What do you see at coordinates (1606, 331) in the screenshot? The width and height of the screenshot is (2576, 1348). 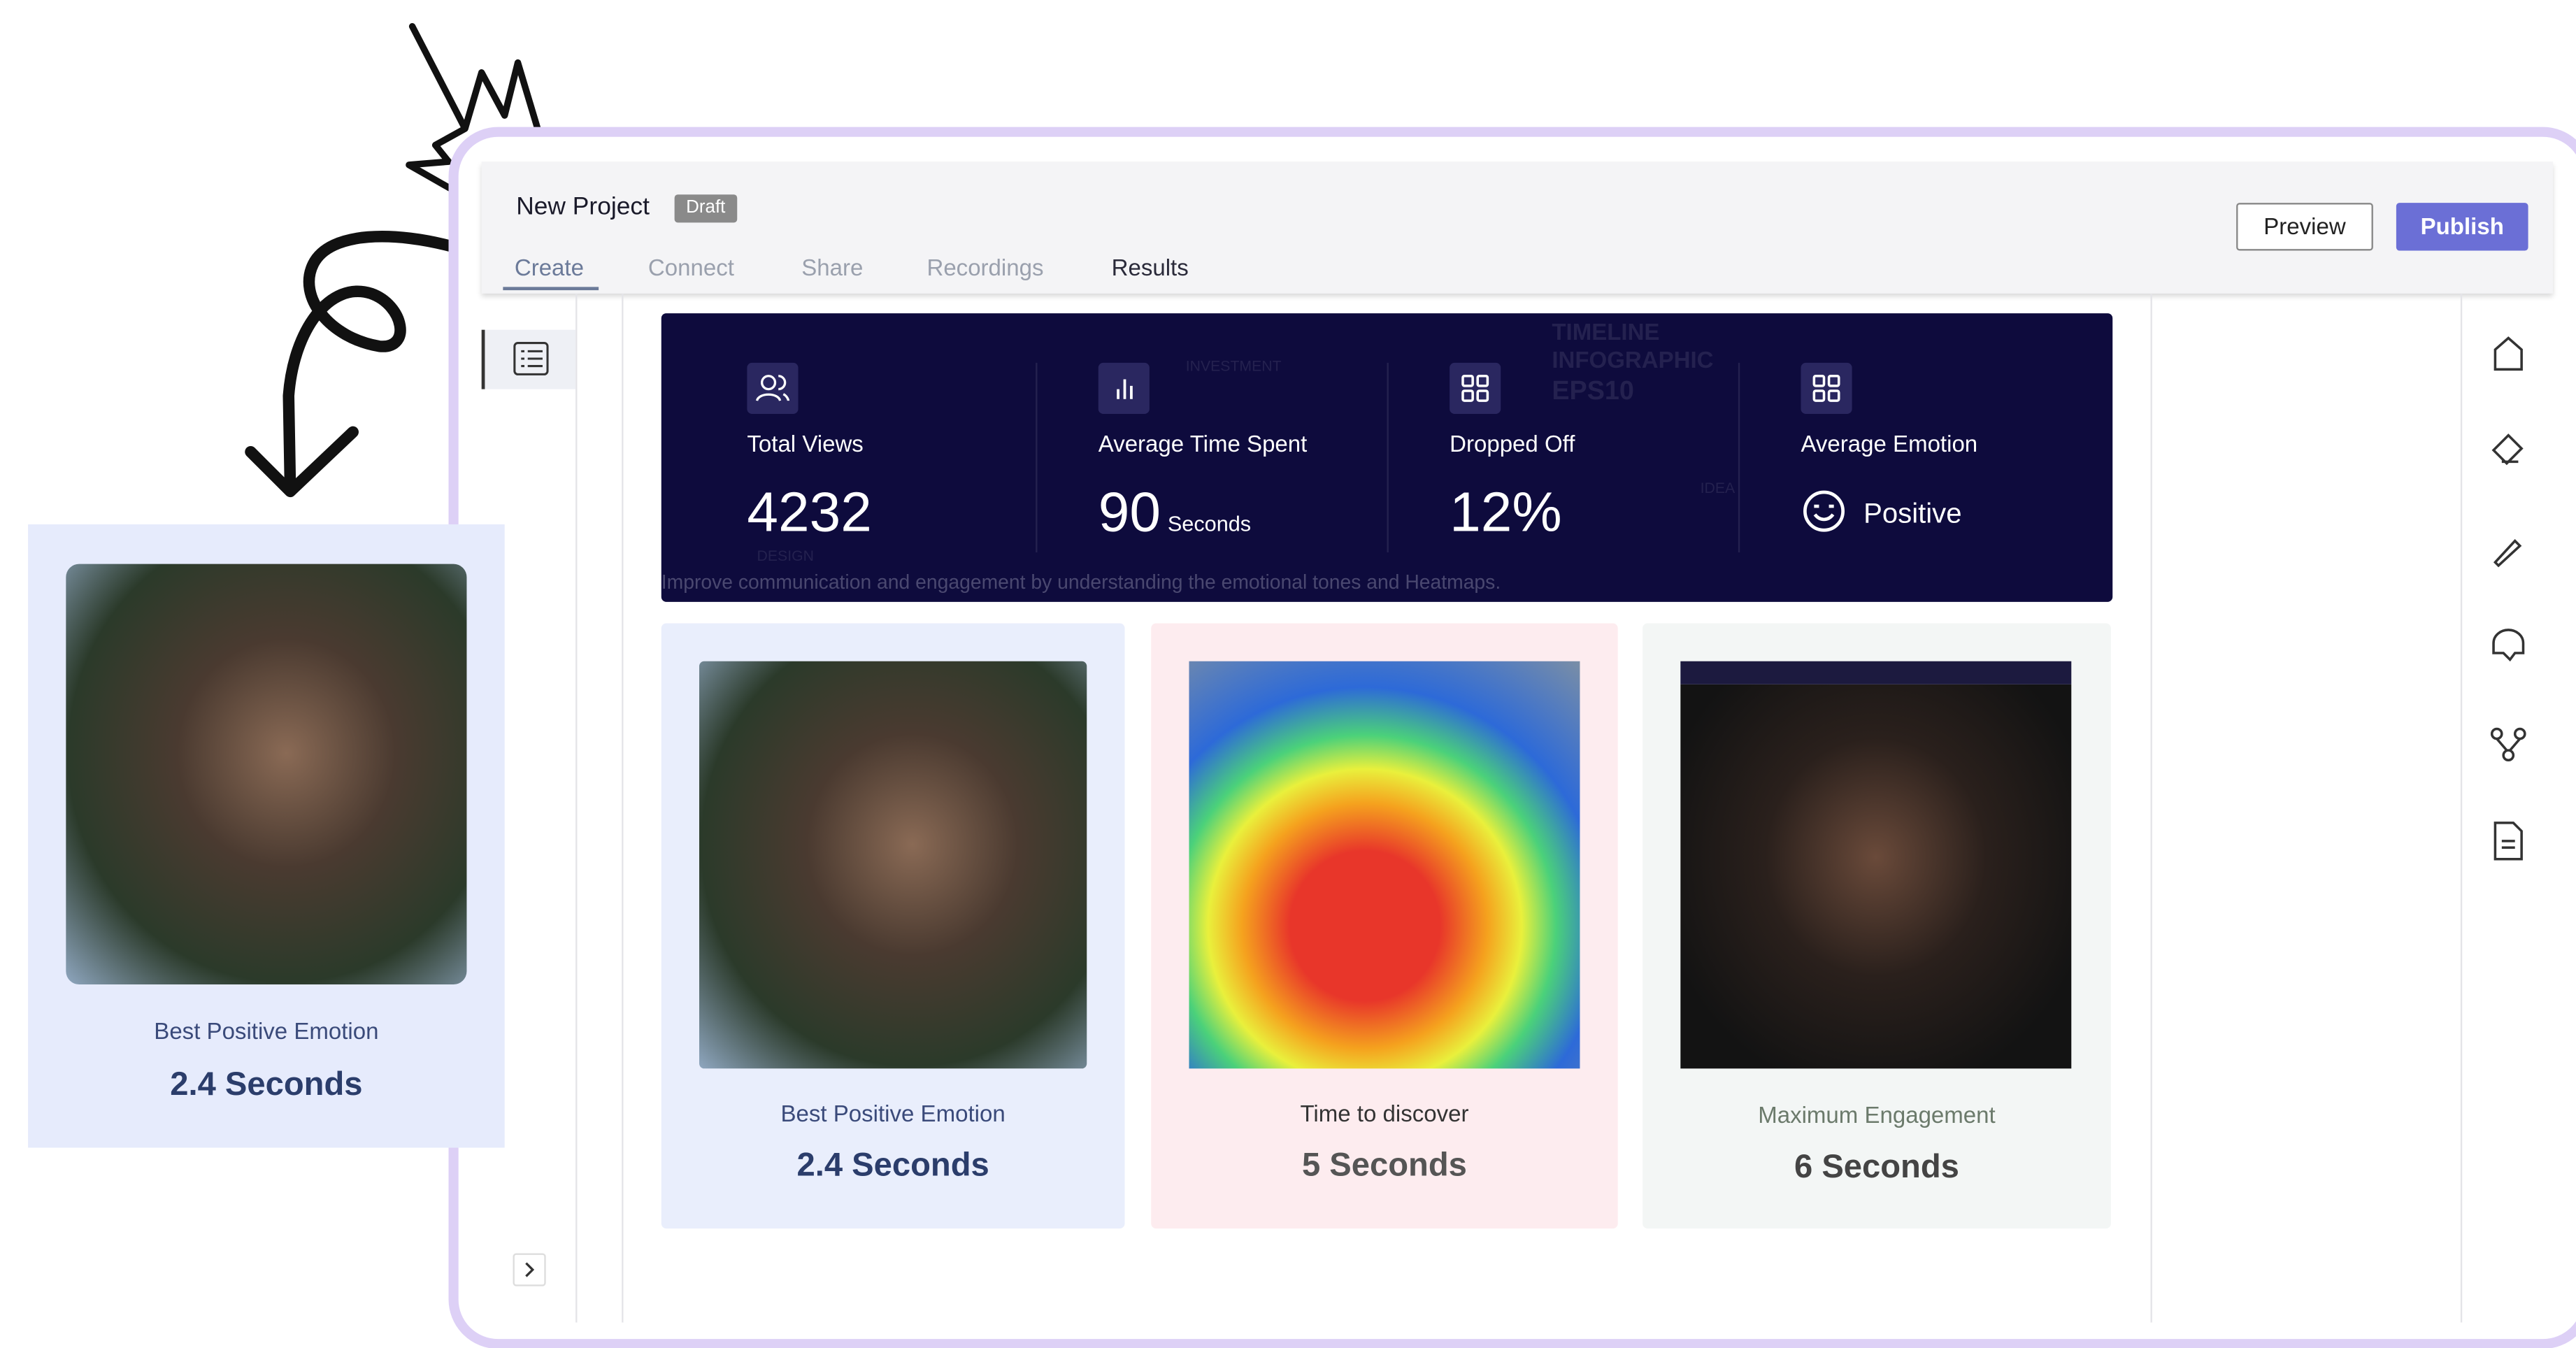 I see `watermark: TIMELINE` at bounding box center [1606, 331].